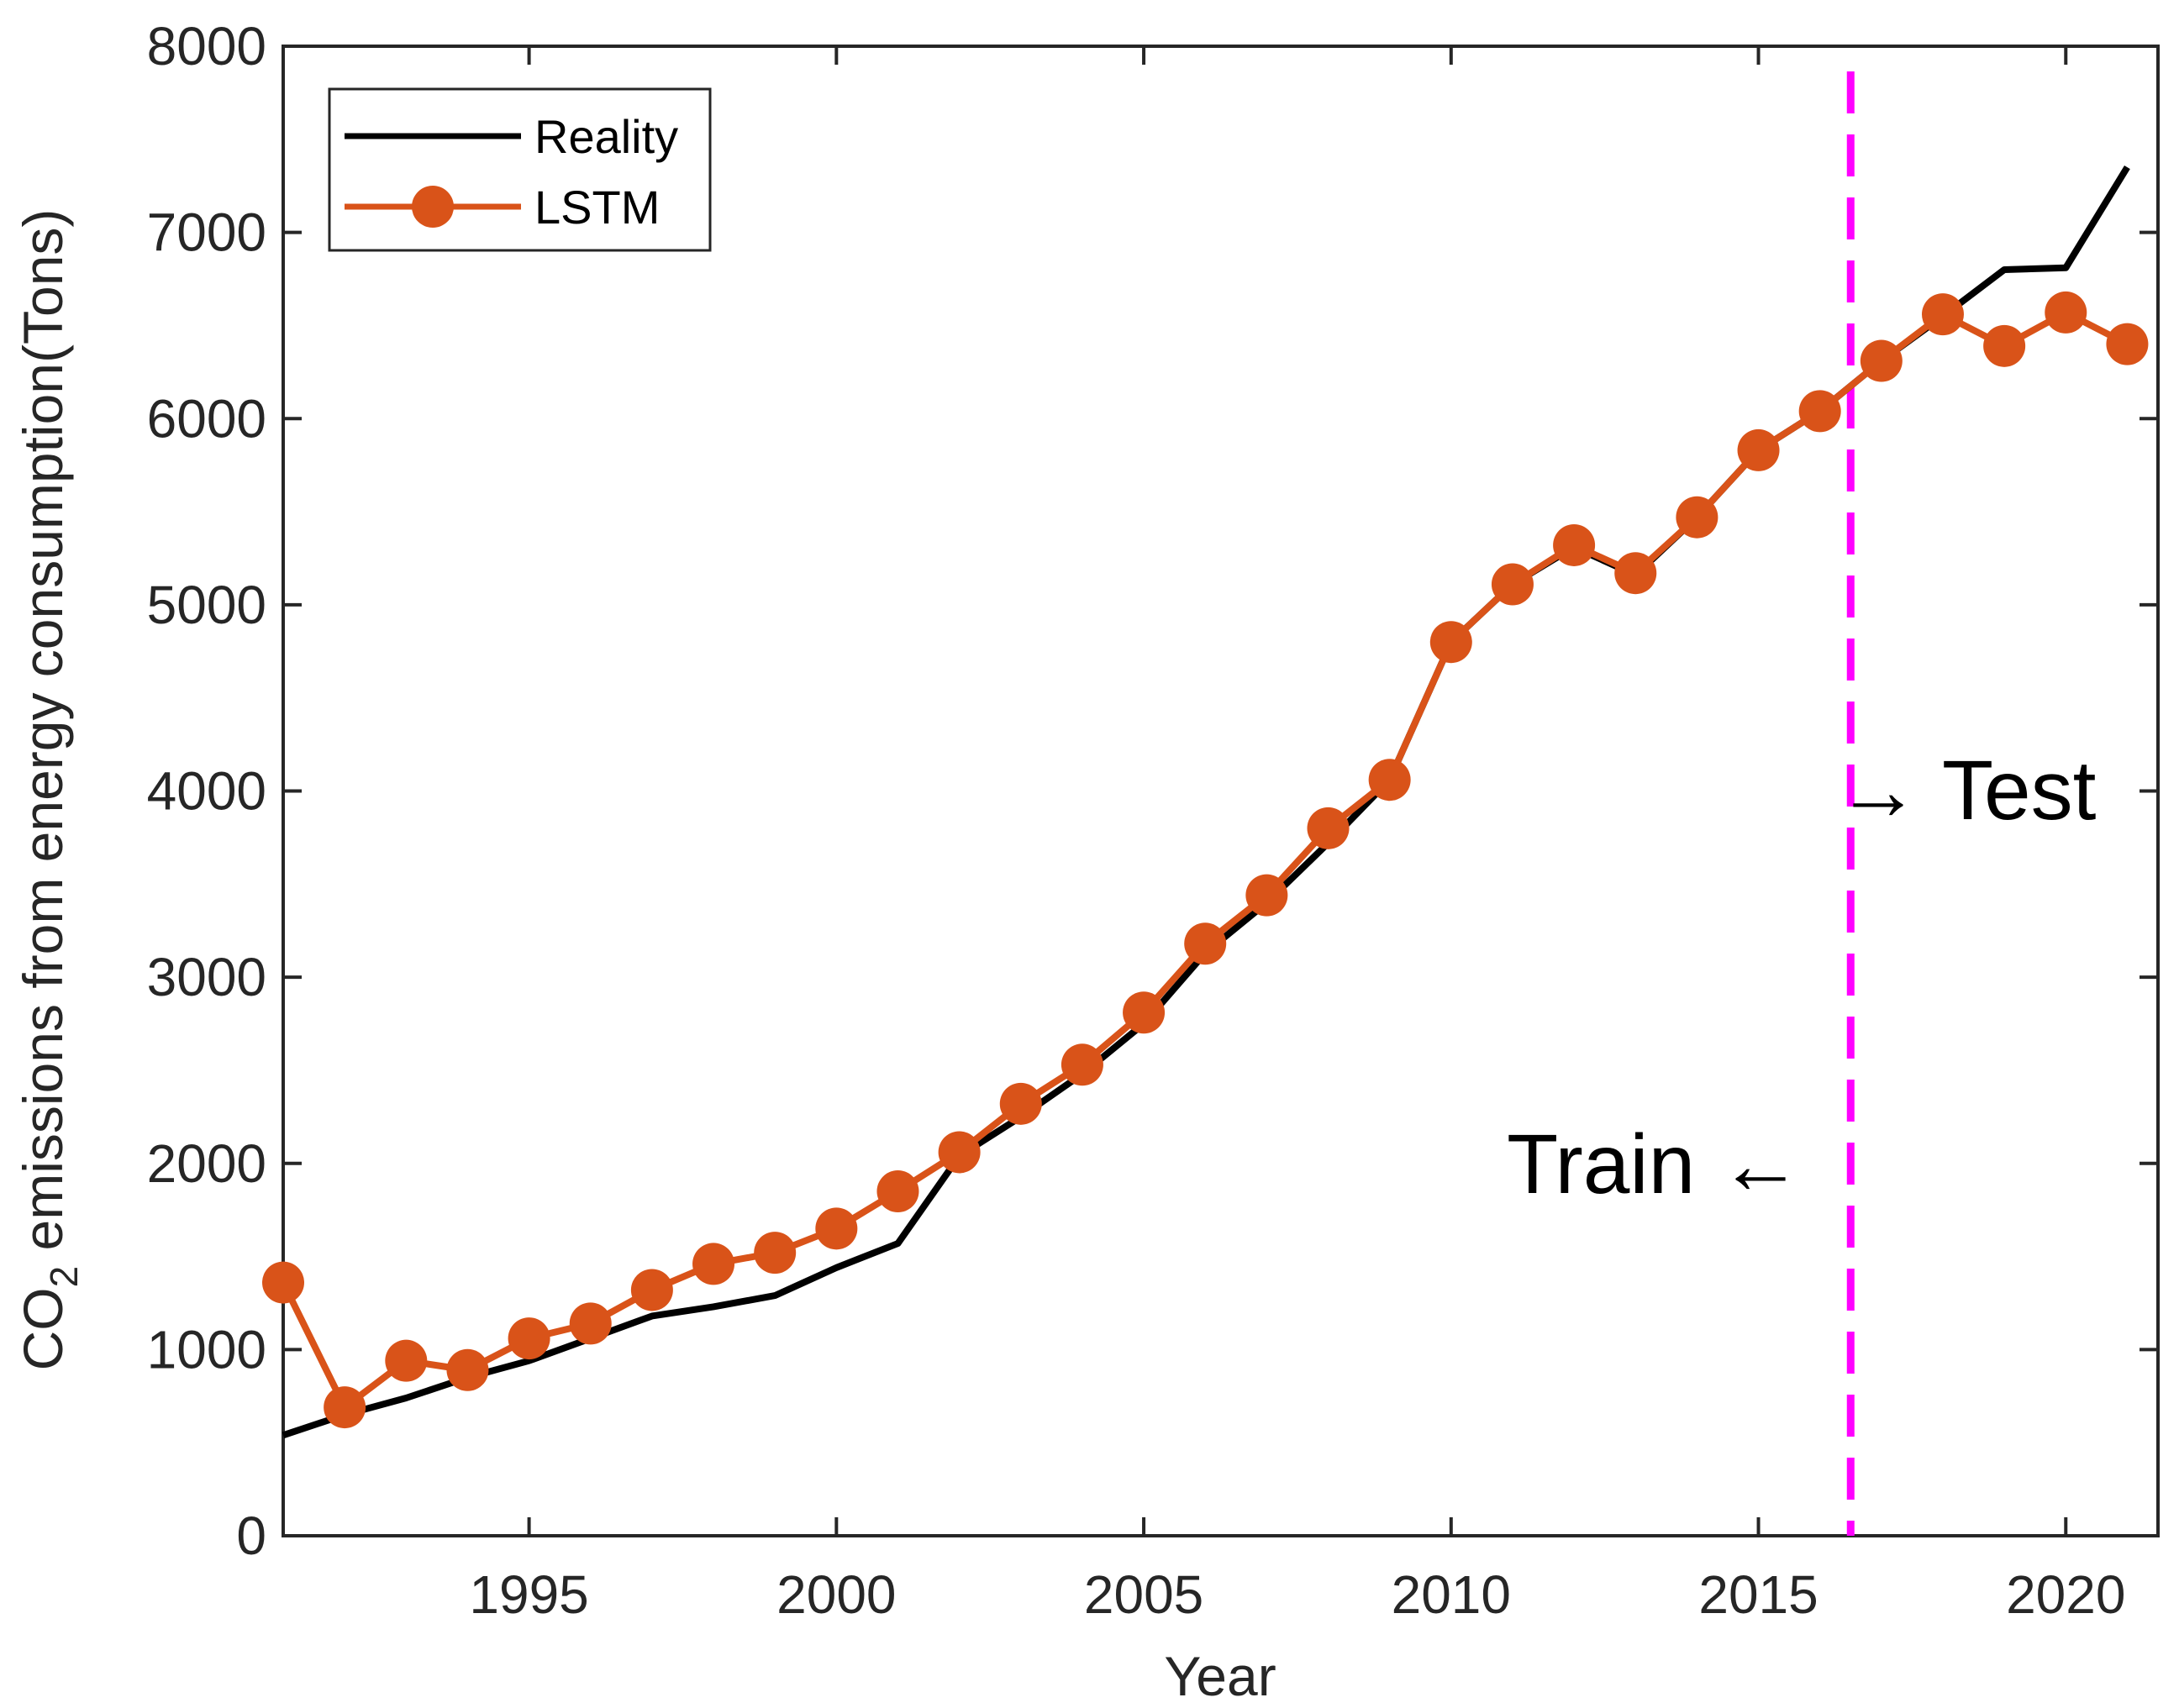 This screenshot has width=2179, height=1708. I want to click on train-annotation: Train ←, so click(1655, 1164).